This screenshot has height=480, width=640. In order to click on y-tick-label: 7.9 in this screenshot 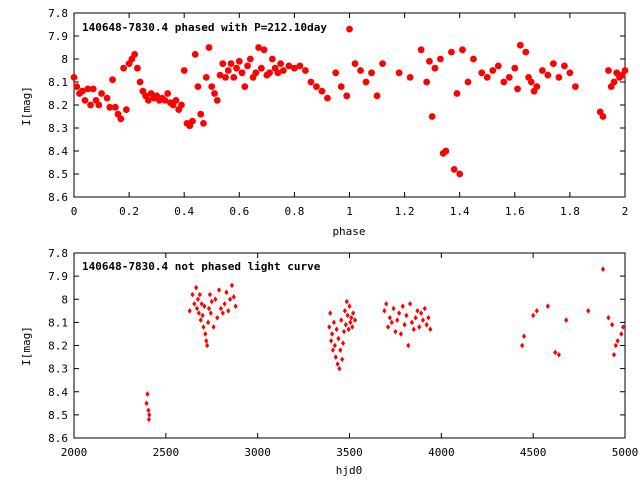, I will do `click(58, 36)`.